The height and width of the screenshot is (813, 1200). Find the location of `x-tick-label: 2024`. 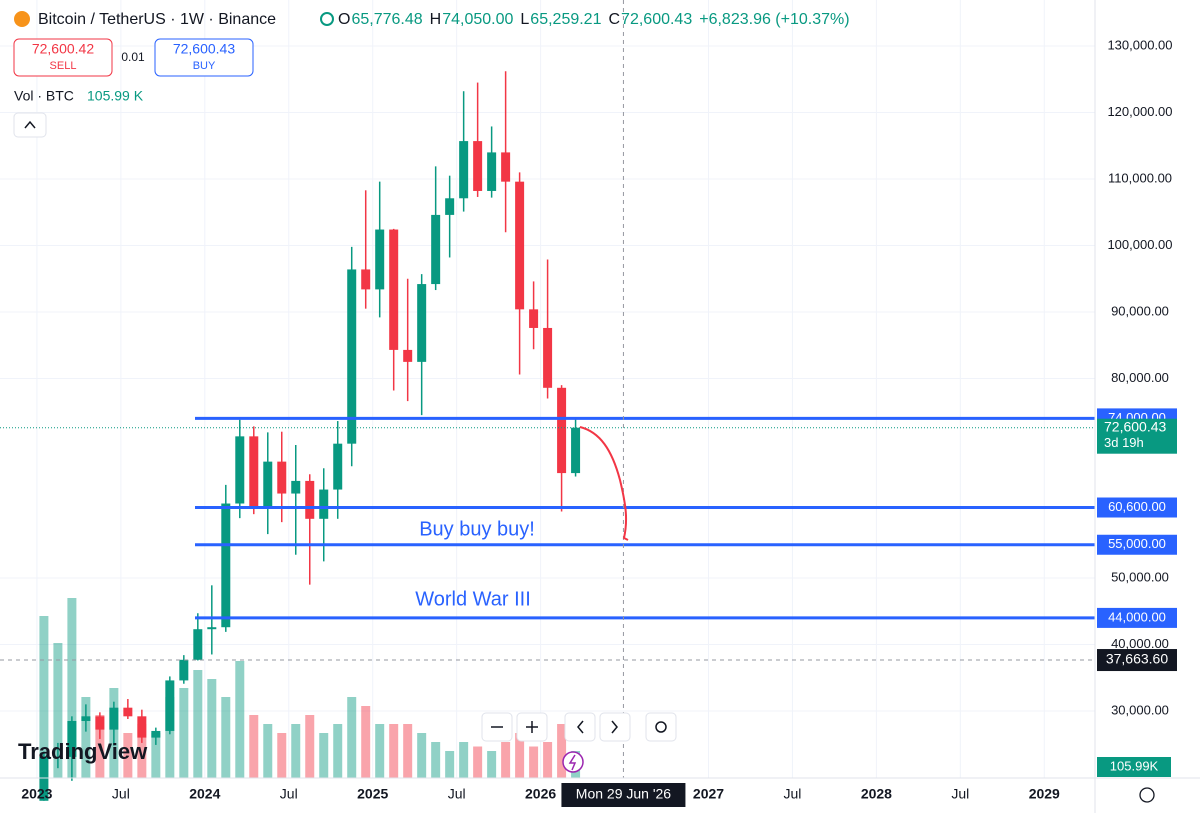

x-tick-label: 2024 is located at coordinates (204, 794).